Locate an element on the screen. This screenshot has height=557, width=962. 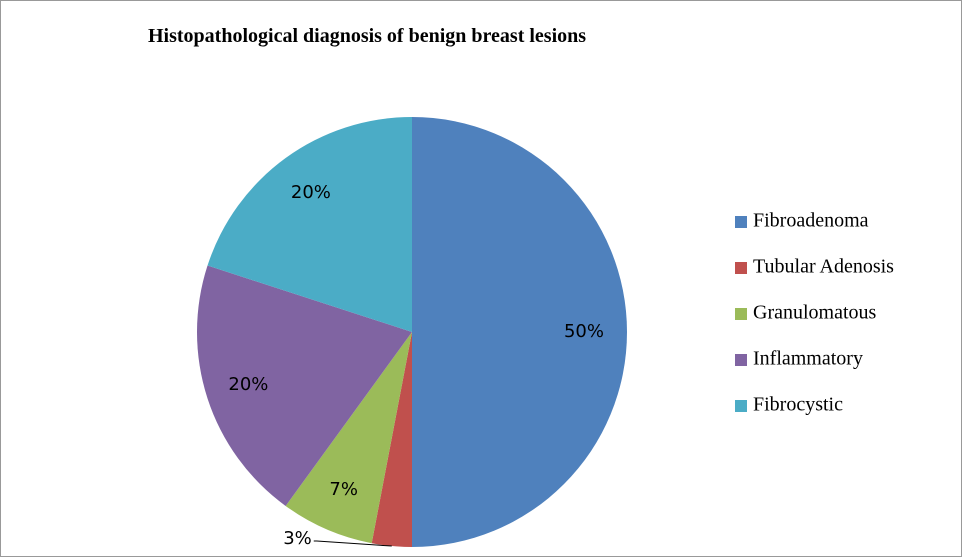
legend-label: Fibrocystic is located at coordinates (798, 405).